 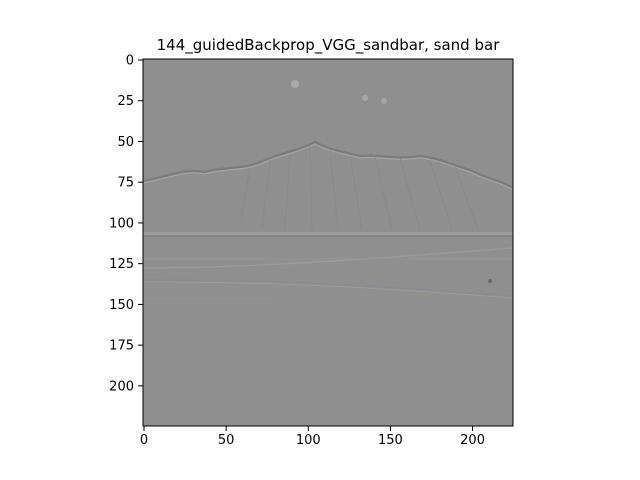 What do you see at coordinates (208, 299) in the screenshot?
I see `shore-streak` at bounding box center [208, 299].